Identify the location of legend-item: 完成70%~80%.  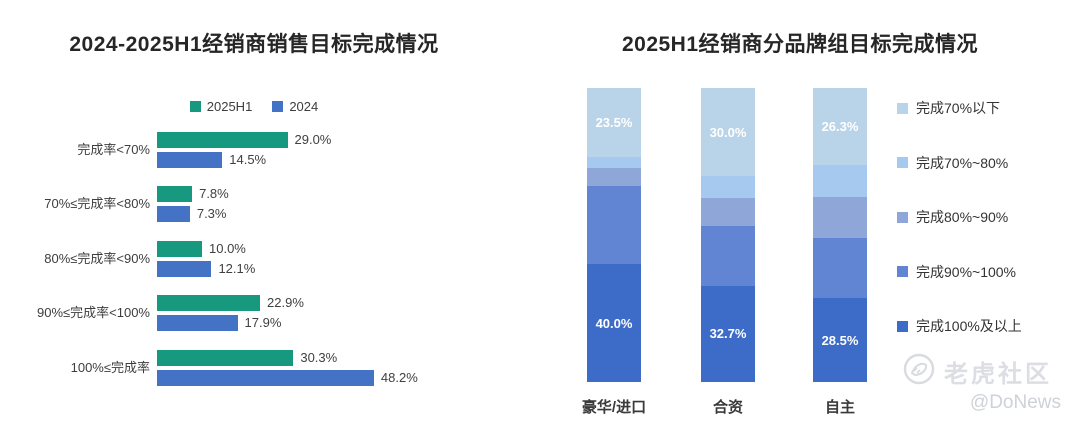
(952, 163).